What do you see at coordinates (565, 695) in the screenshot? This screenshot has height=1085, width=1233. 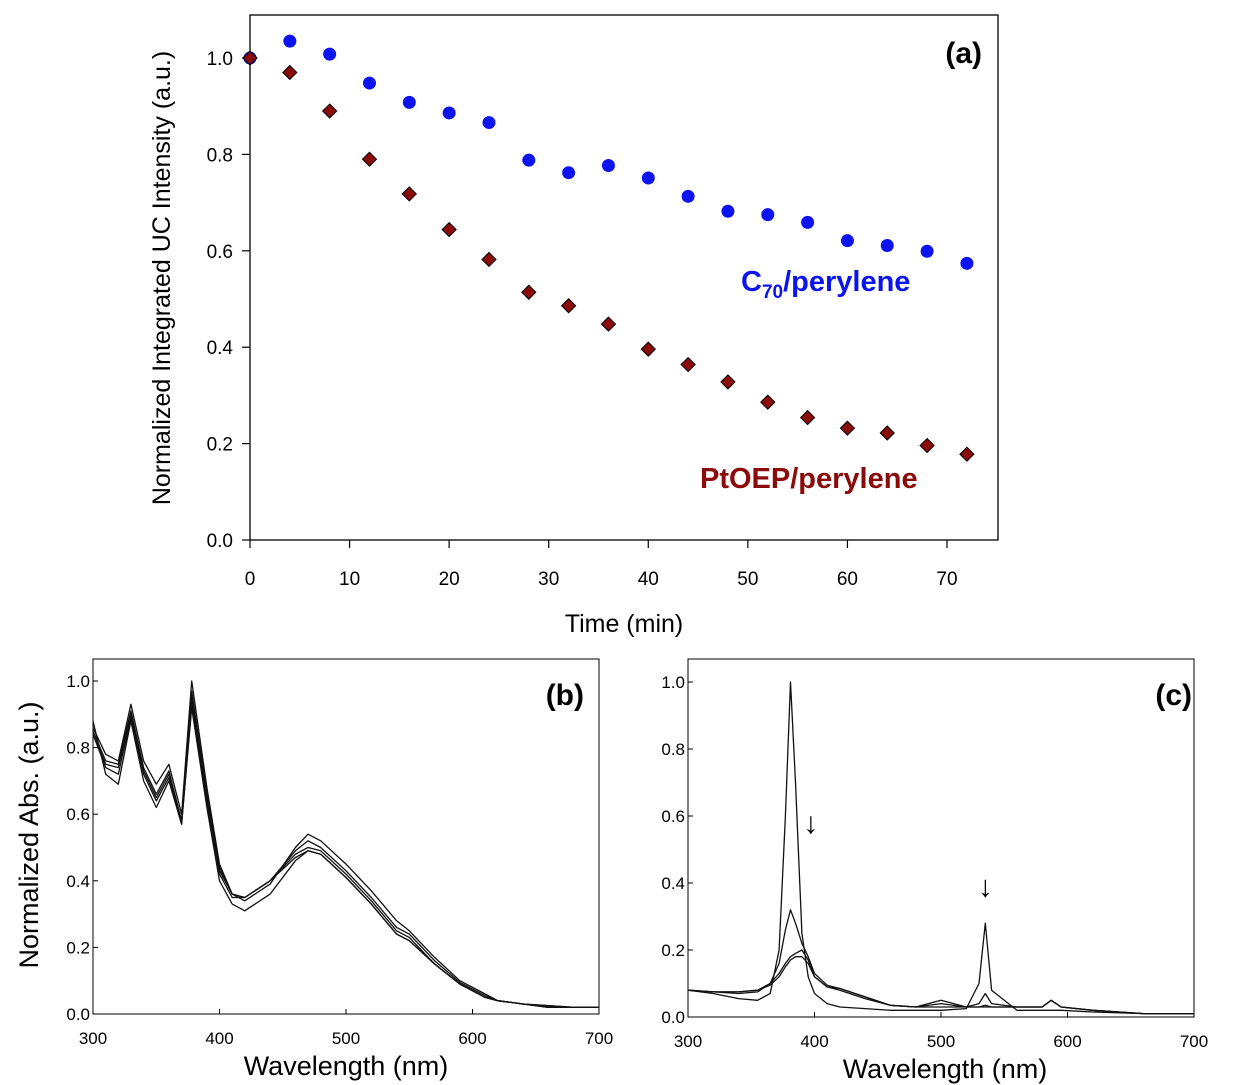 I see `panel-label-b: (b)` at bounding box center [565, 695].